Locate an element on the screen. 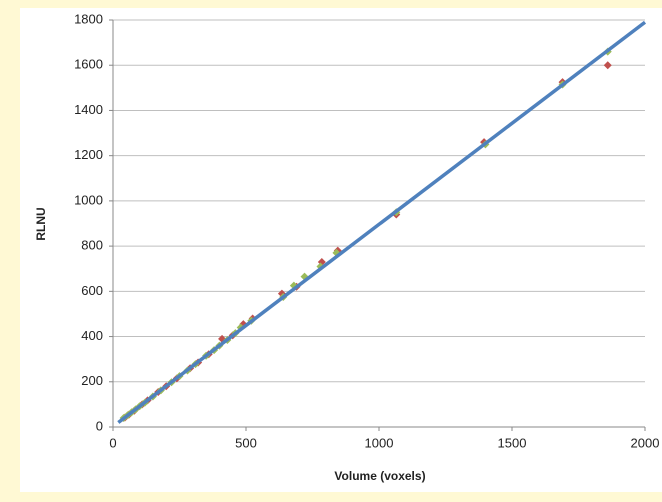  y-tick-label: 400 is located at coordinates (92, 335).